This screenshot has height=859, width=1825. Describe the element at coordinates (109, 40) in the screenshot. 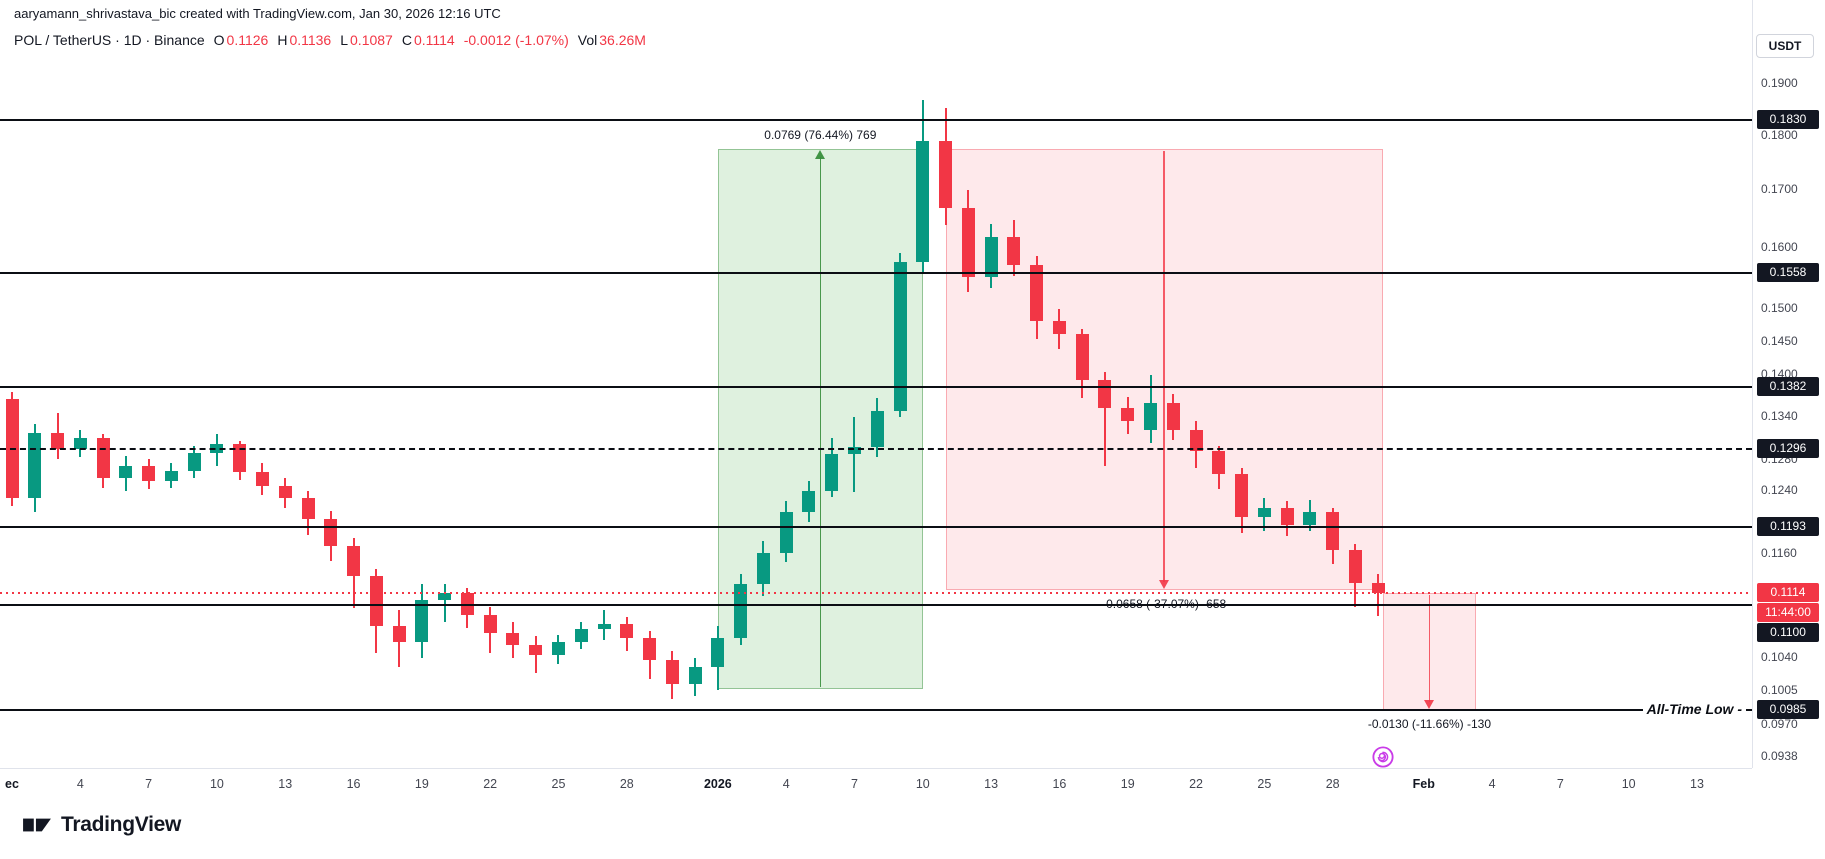

I see `symbol-title: POL / TetherUS · 1D · Binance` at that location.